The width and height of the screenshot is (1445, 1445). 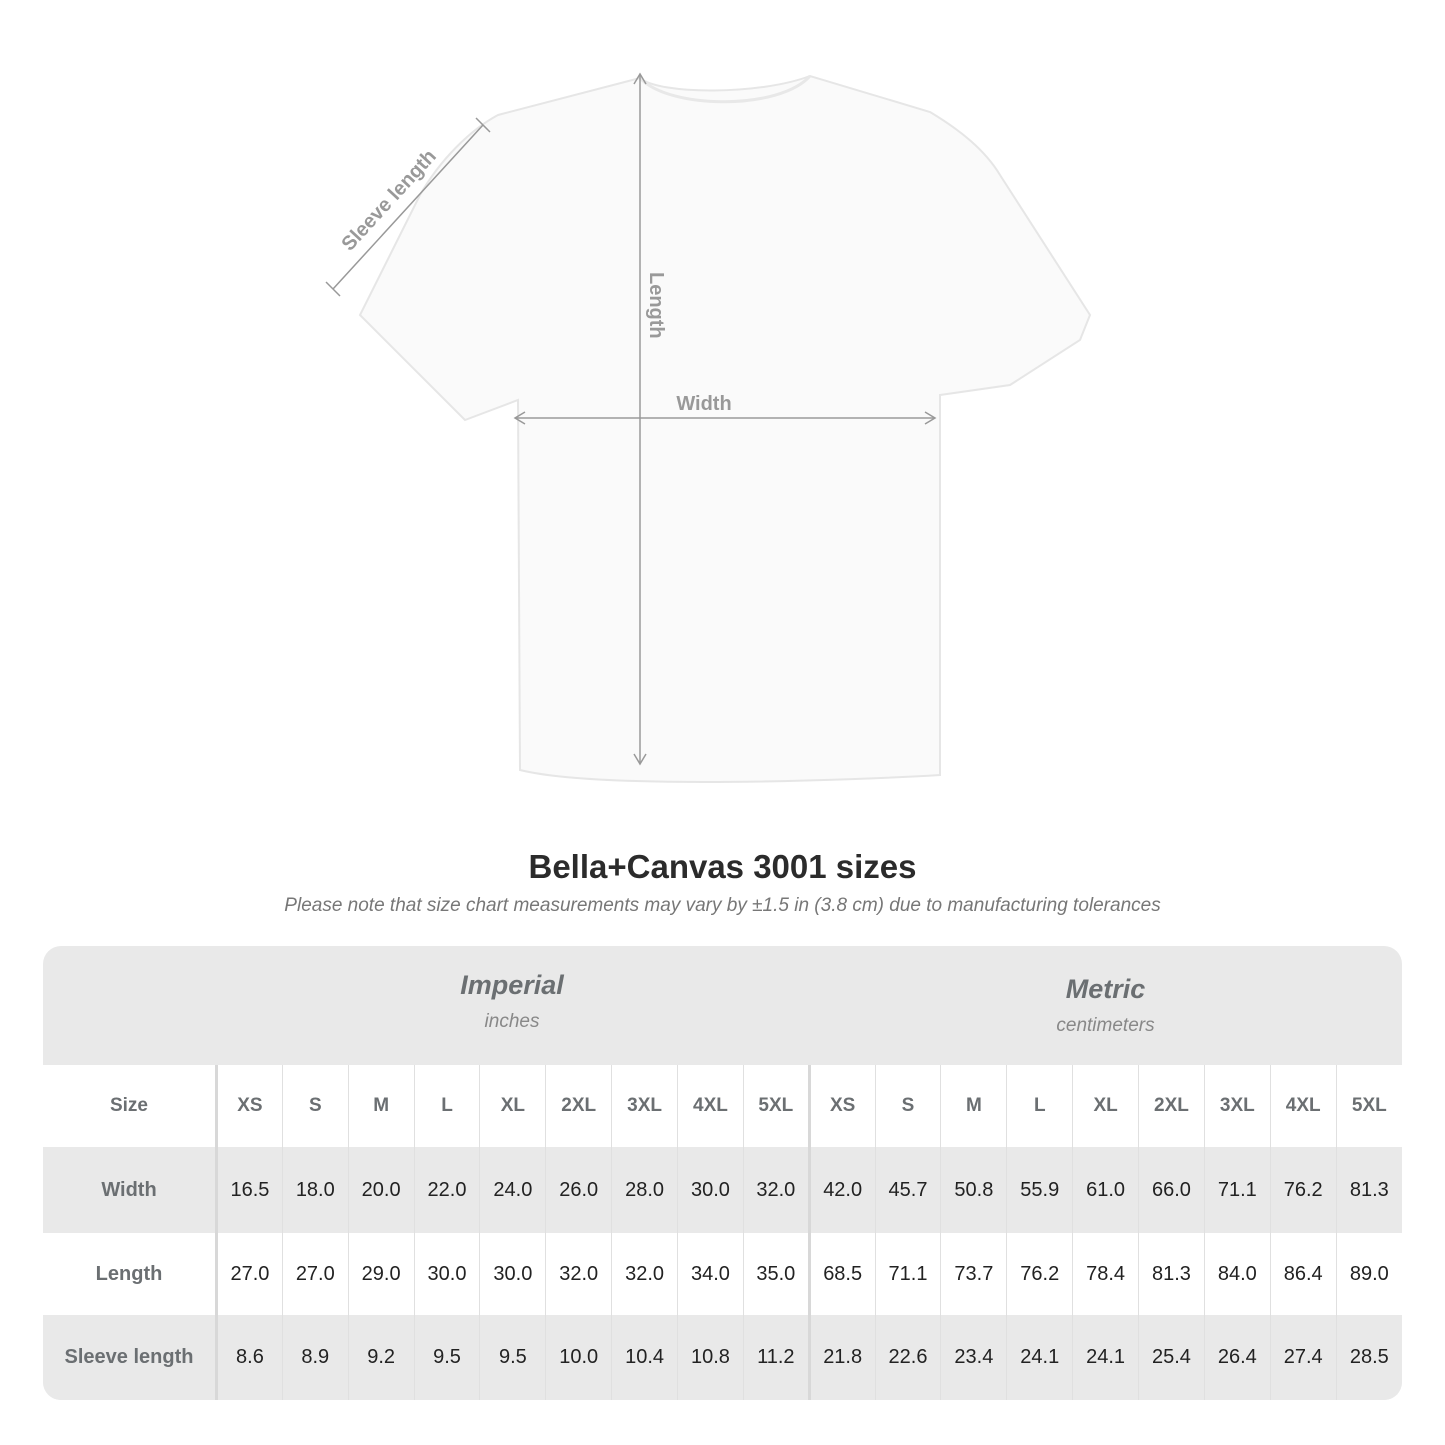 I want to click on table-cell: 26.4, so click(x=1237, y=1357).